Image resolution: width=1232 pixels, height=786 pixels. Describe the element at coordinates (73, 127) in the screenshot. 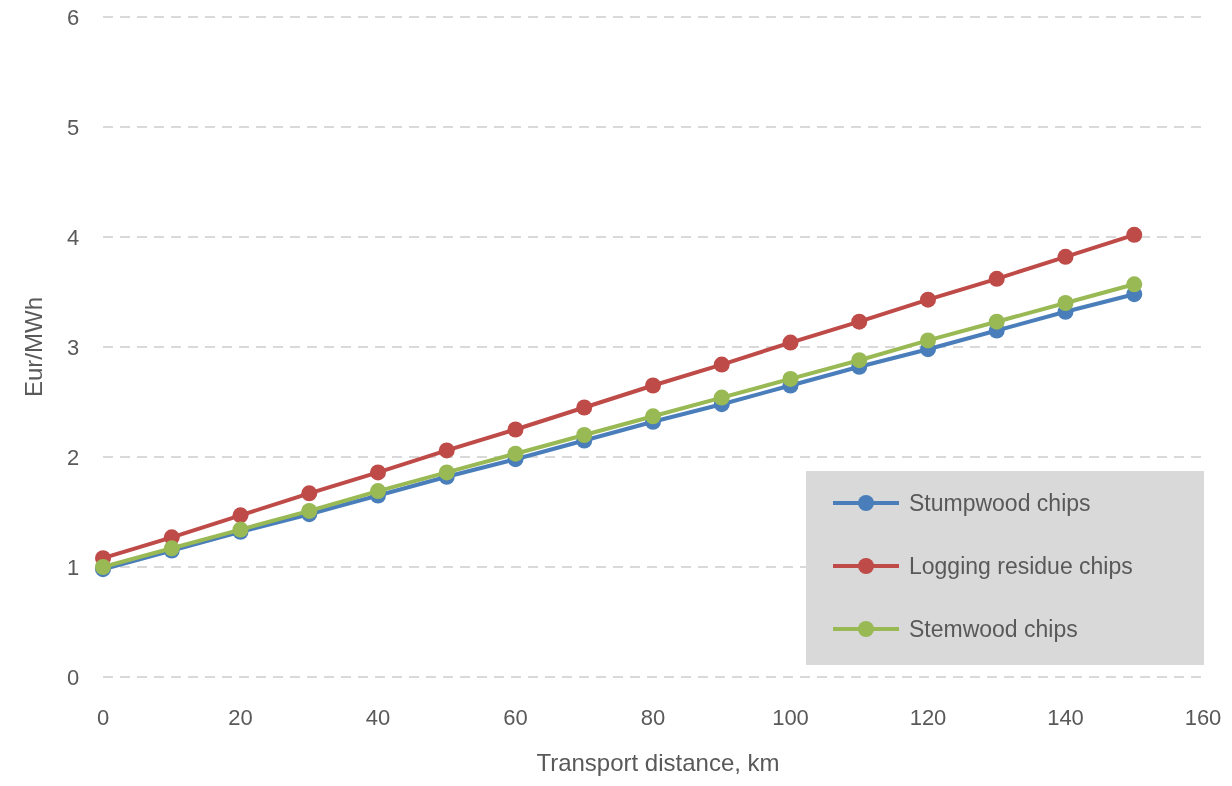

I see `y-tick-label: 5` at that location.